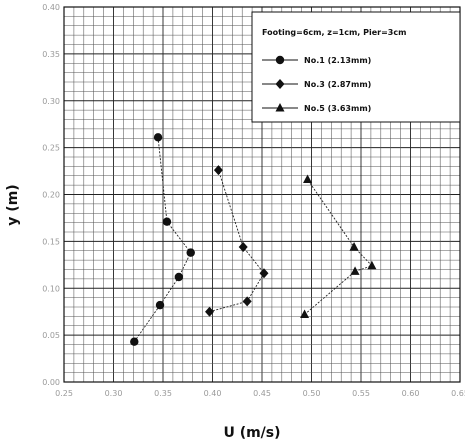 The width and height of the screenshot is (465, 442). What do you see at coordinates (280, 107) in the screenshot?
I see `legend-marker-triangle` at bounding box center [280, 107].